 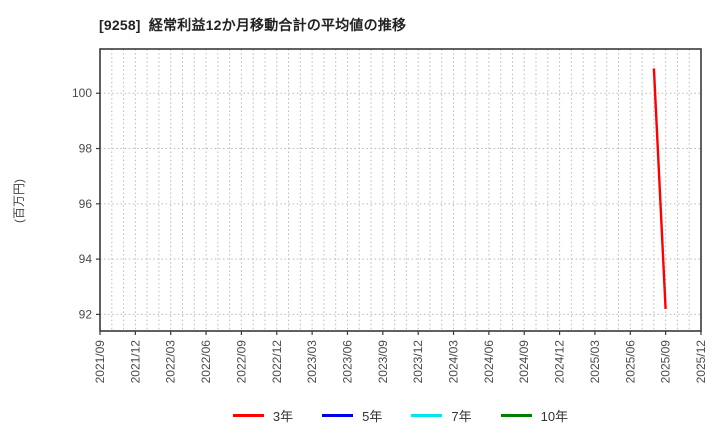 I want to click on chart-title: [9258] 経常利益12か月移動合計の平均値の推移, so click(x=253, y=25).